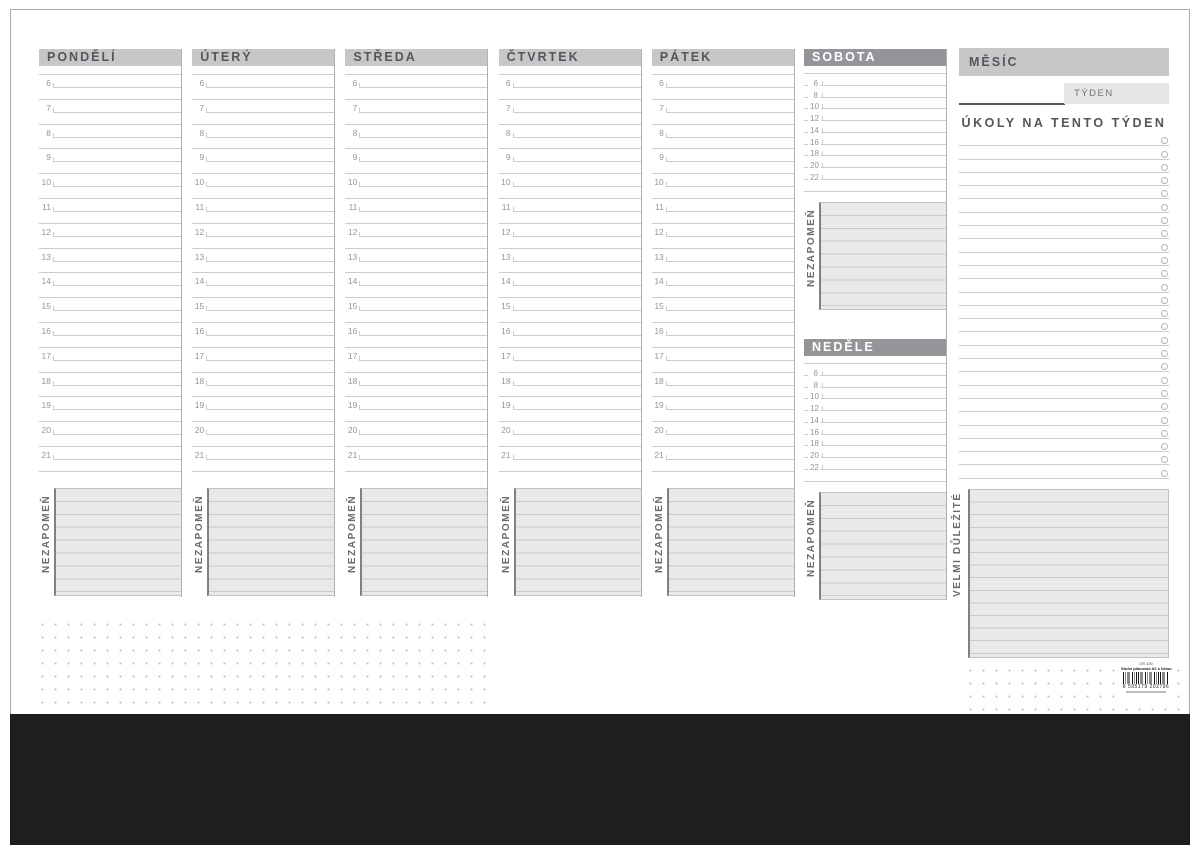  What do you see at coordinates (723, 162) in the screenshot?
I see `hour-row: 9` at bounding box center [723, 162].